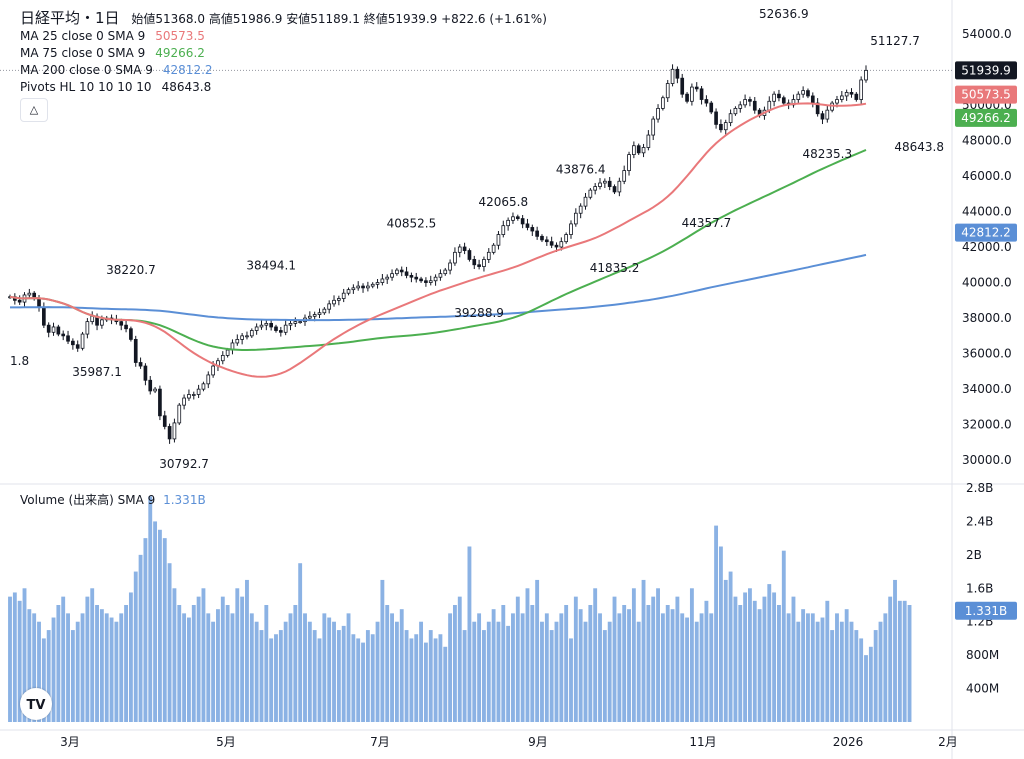 The image size is (1024, 759). What do you see at coordinates (987, 425) in the screenshot?
I see `price-tick-label: 32000.0` at bounding box center [987, 425].